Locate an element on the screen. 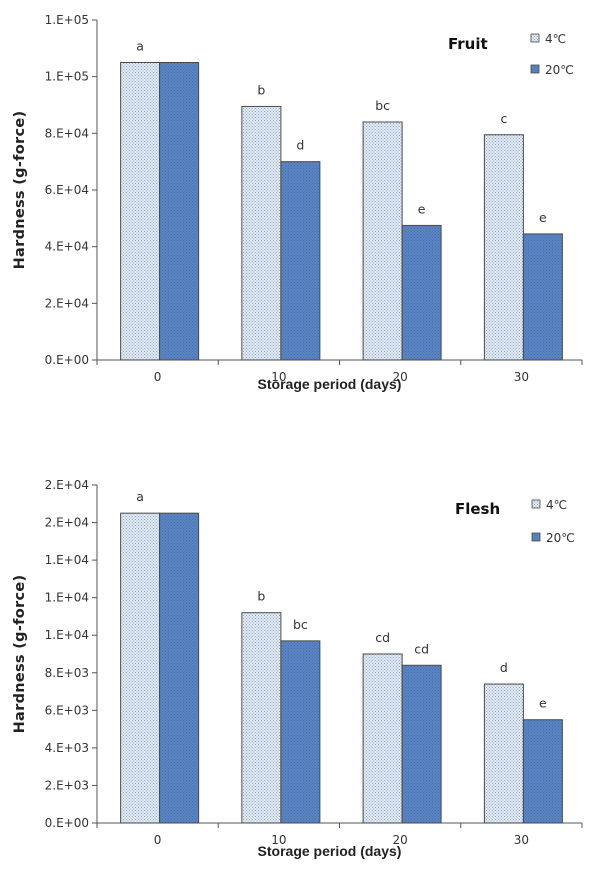 The width and height of the screenshot is (591, 889). y-tick-label: 8.E+04 is located at coordinates (67, 133).